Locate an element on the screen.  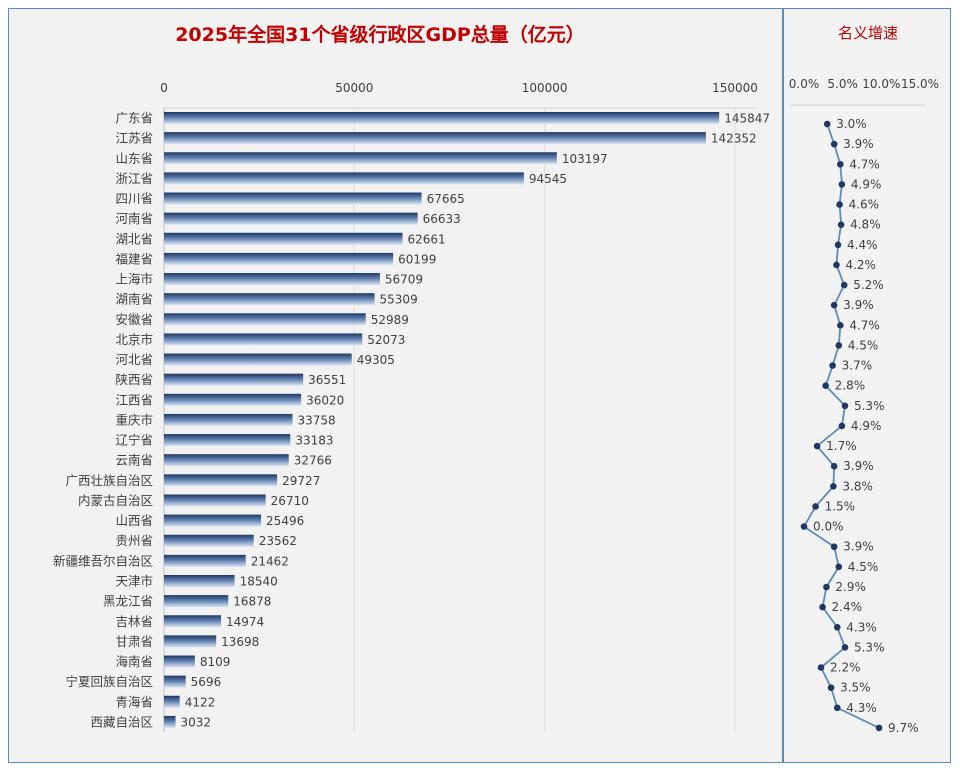
category-label: 广东省 is located at coordinates (134, 118).